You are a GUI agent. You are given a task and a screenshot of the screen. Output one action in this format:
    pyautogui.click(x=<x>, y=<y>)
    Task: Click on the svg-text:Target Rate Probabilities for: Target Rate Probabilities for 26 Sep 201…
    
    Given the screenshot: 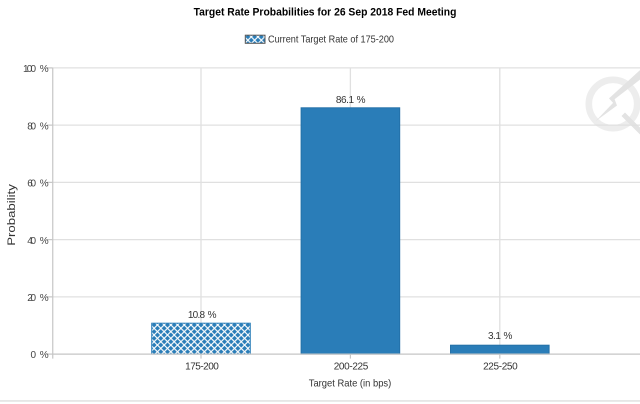 What is the action you would take?
    pyautogui.click(x=325, y=12)
    